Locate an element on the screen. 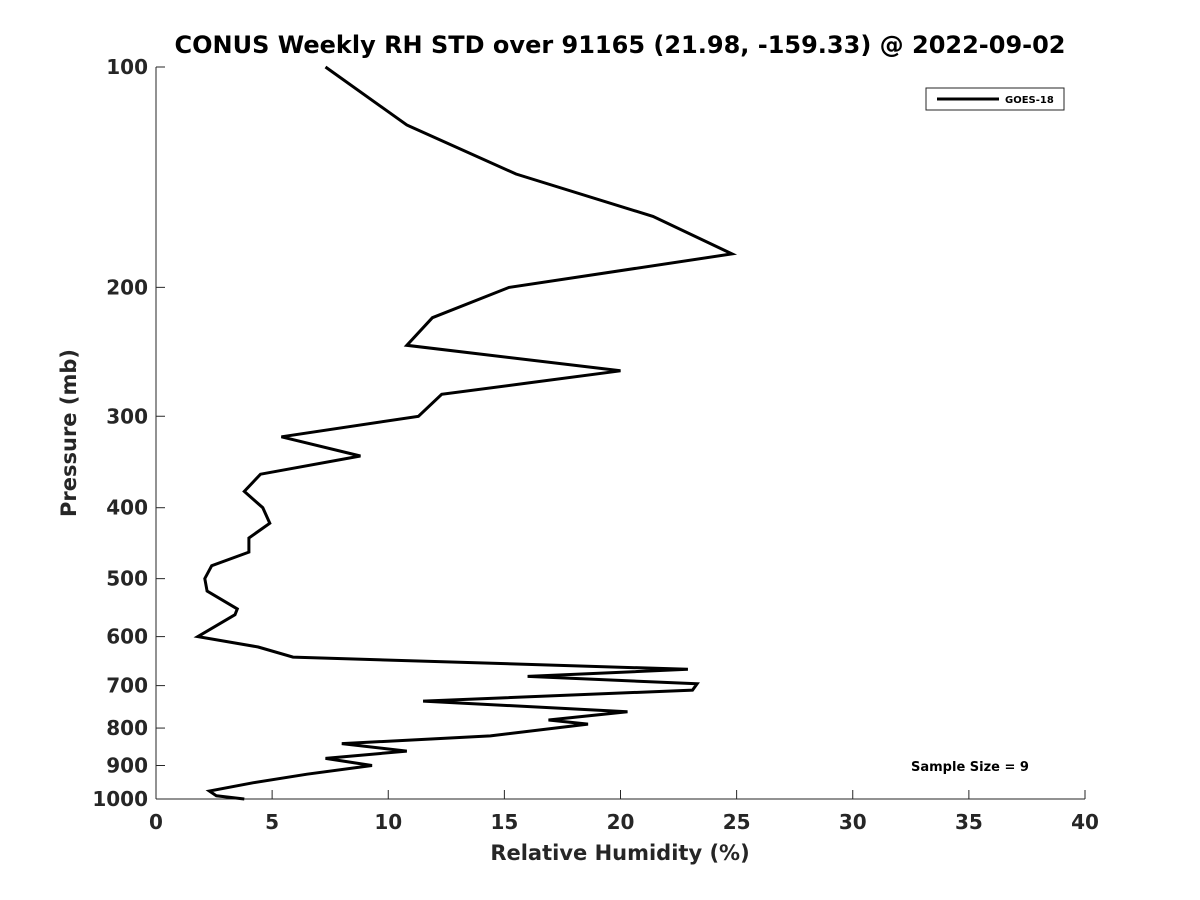 The image size is (1200, 900). legend: GOES-18 is located at coordinates (995, 99).